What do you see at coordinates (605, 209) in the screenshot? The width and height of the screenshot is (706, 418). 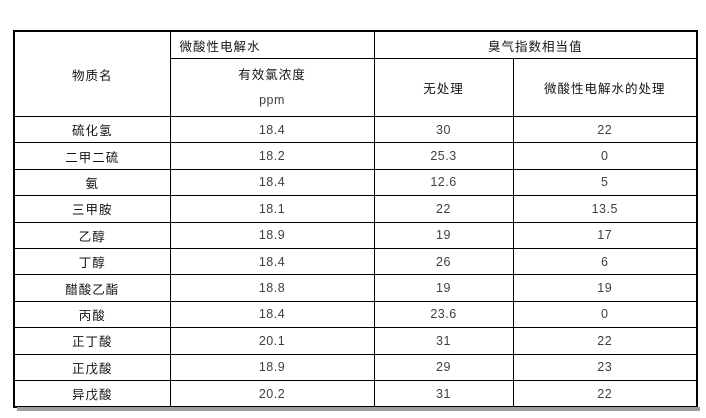 I see `cell-treated-odor: 13.5` at bounding box center [605, 209].